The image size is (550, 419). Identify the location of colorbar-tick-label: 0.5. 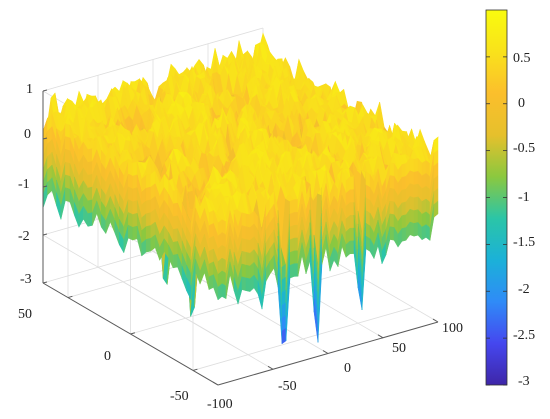
(522, 58).